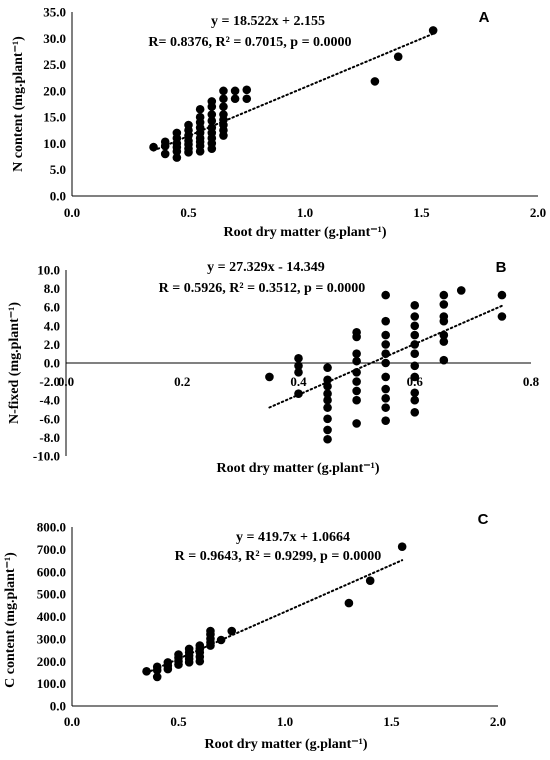 Image resolution: width=550 pixels, height=760 pixels. What do you see at coordinates (51, 616) in the screenshot?
I see `y-tick-label: 400.0` at bounding box center [51, 616].